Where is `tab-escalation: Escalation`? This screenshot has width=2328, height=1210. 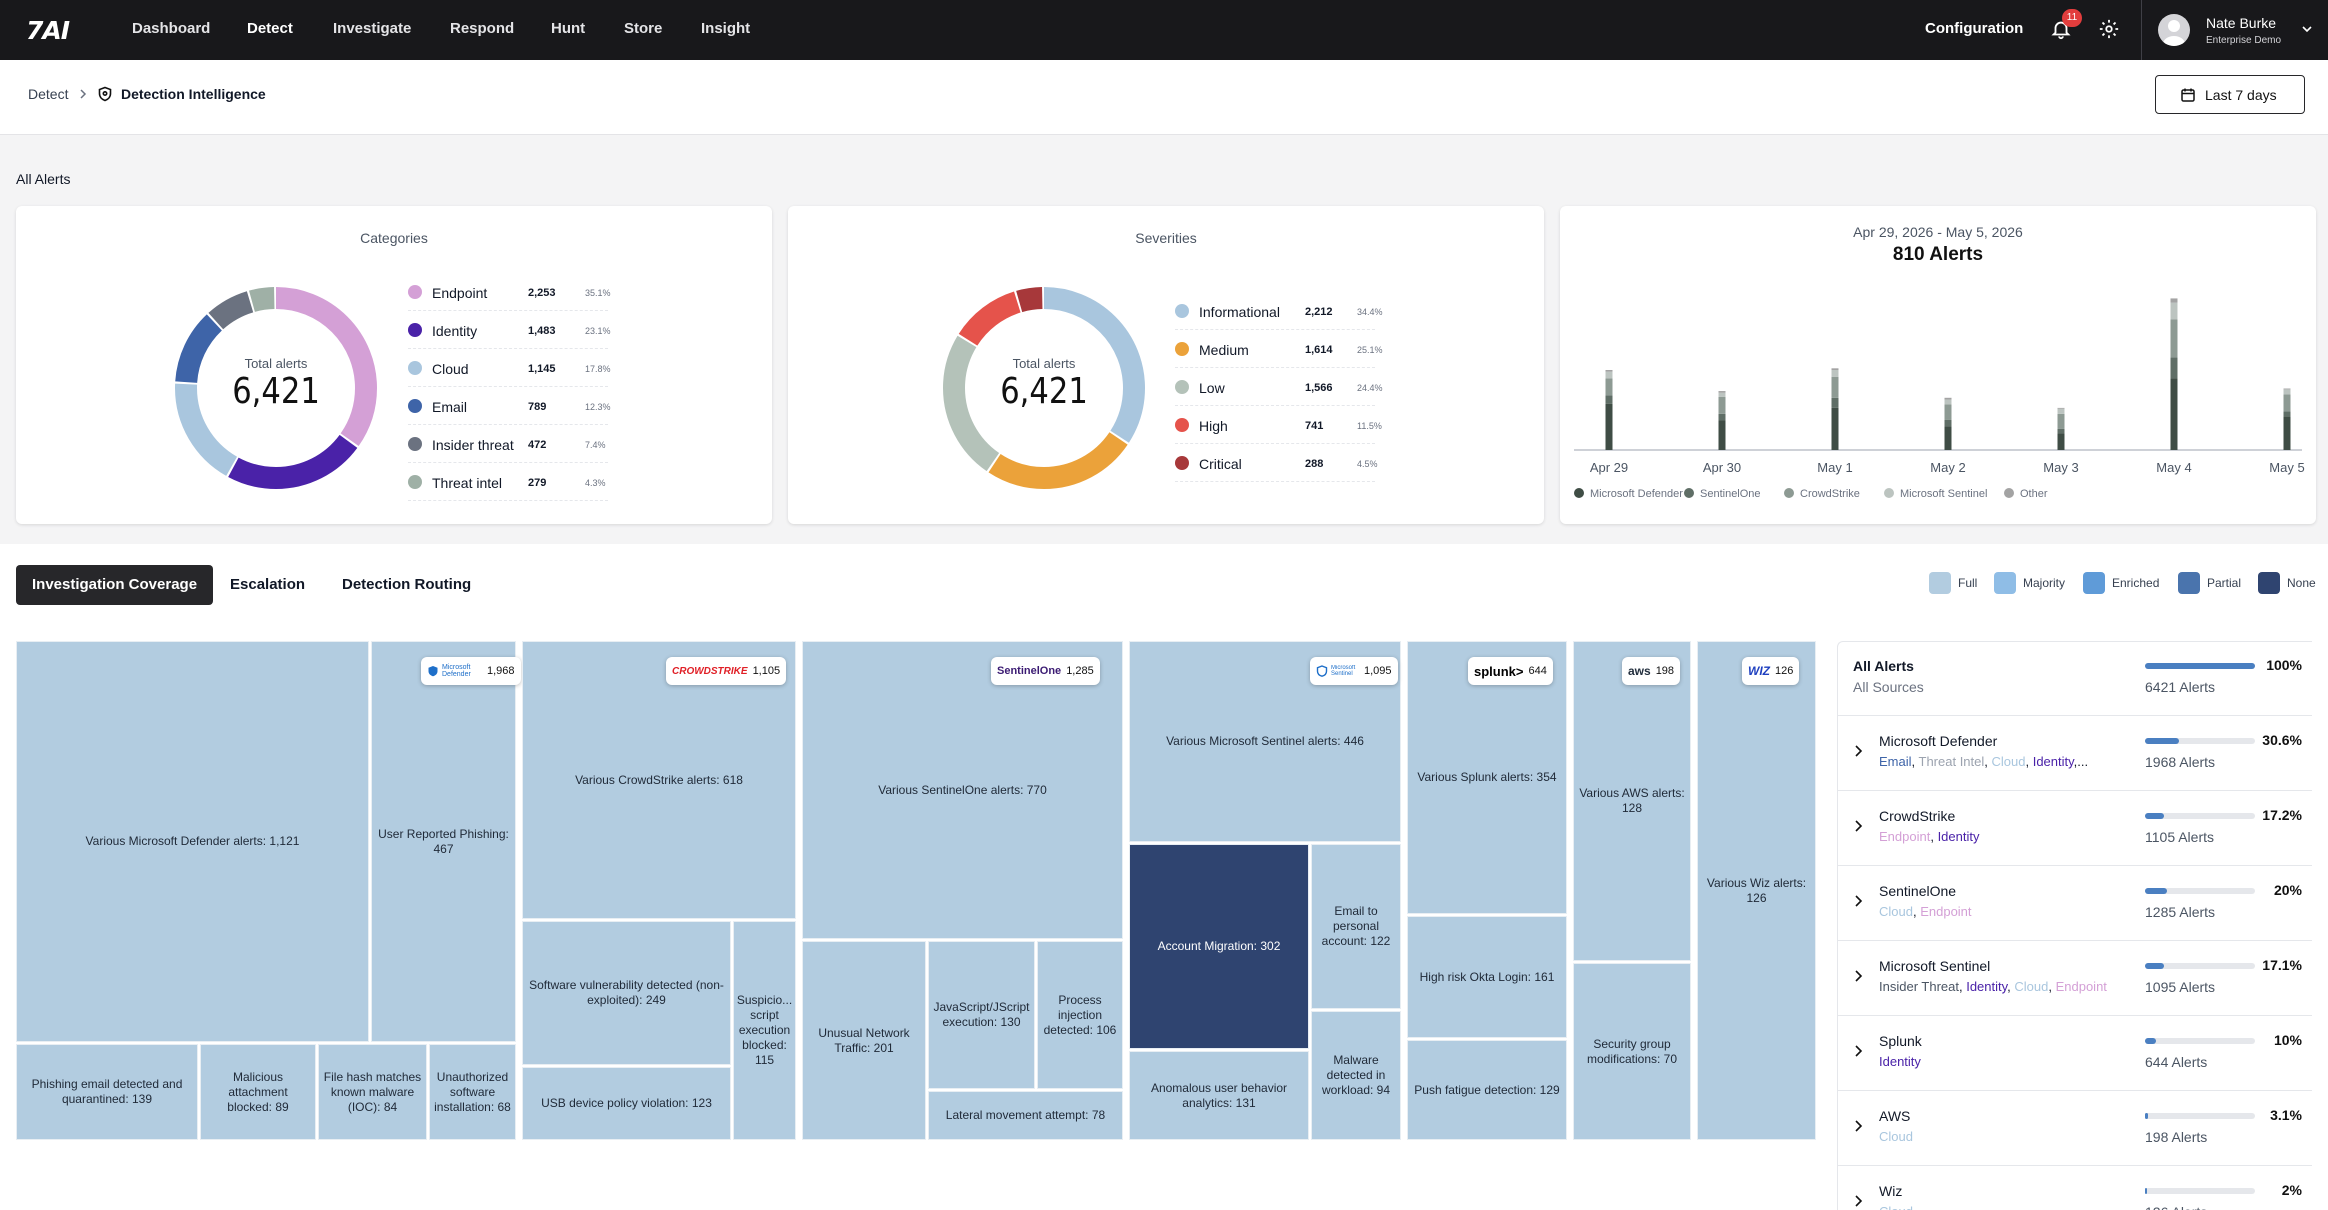
tab-escalation: Escalation is located at coordinates (268, 584).